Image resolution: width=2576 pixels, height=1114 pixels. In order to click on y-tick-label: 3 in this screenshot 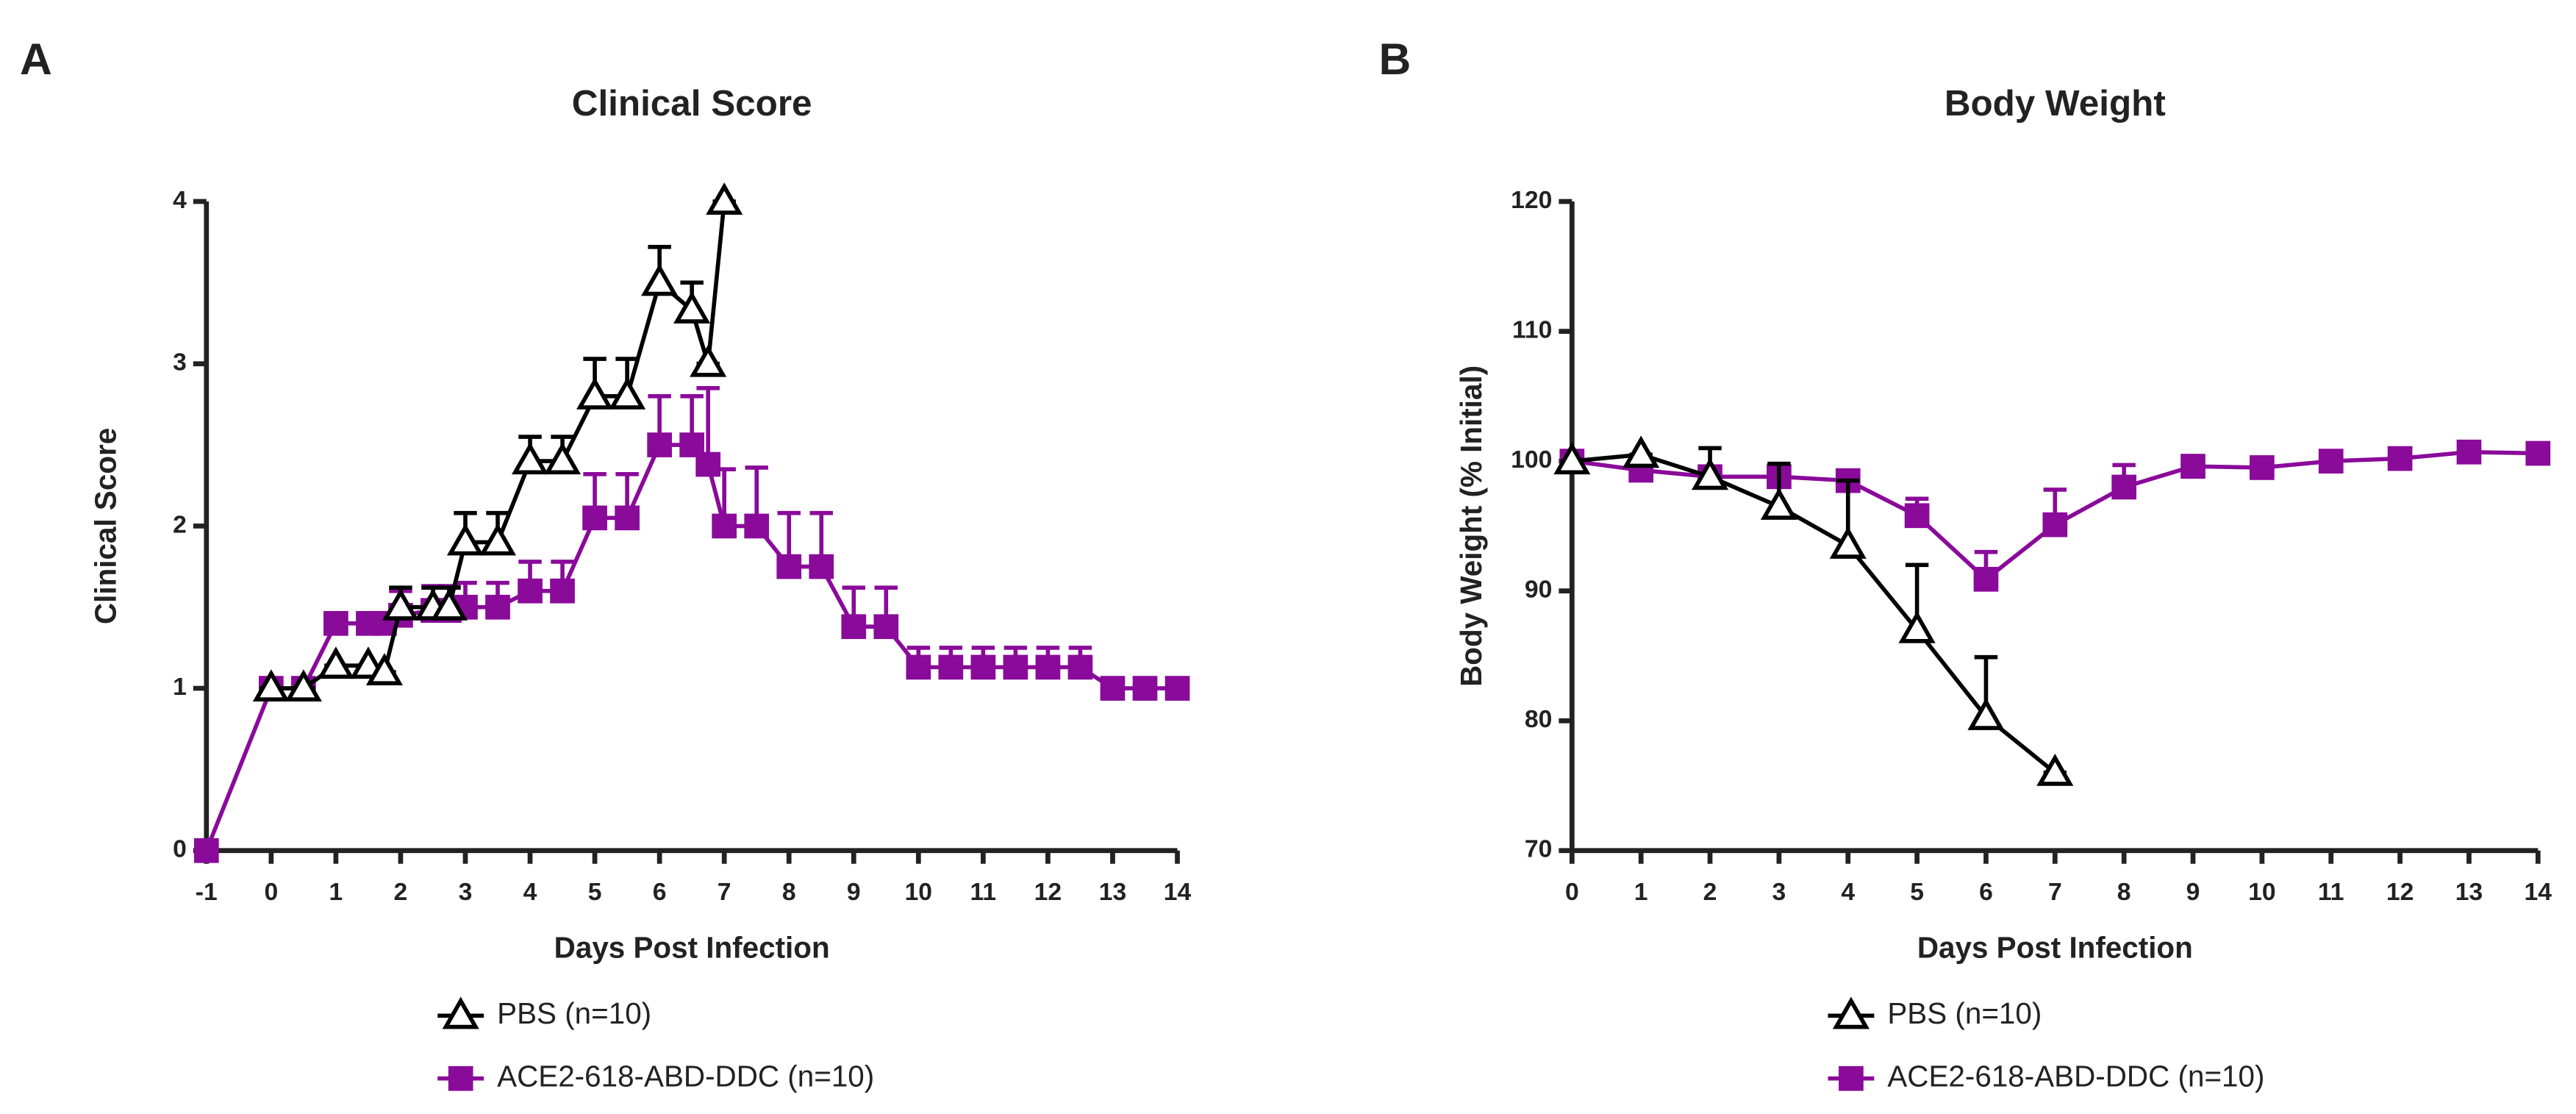, I will do `click(180, 362)`.